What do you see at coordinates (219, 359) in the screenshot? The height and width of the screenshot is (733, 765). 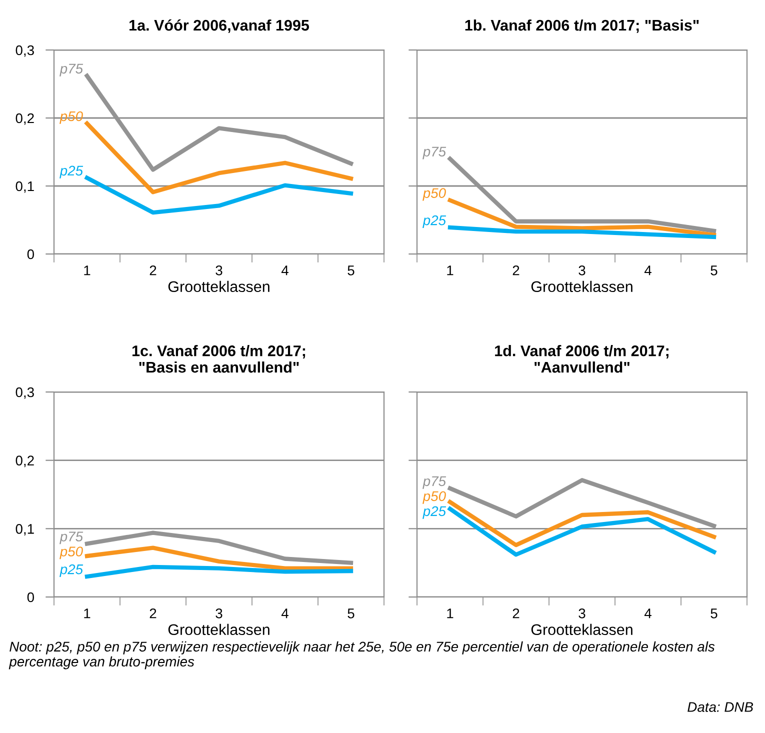 I see `chart-title: 1c. Vanaf 2006 t/m 2017; "Basis en aanvullend"` at bounding box center [219, 359].